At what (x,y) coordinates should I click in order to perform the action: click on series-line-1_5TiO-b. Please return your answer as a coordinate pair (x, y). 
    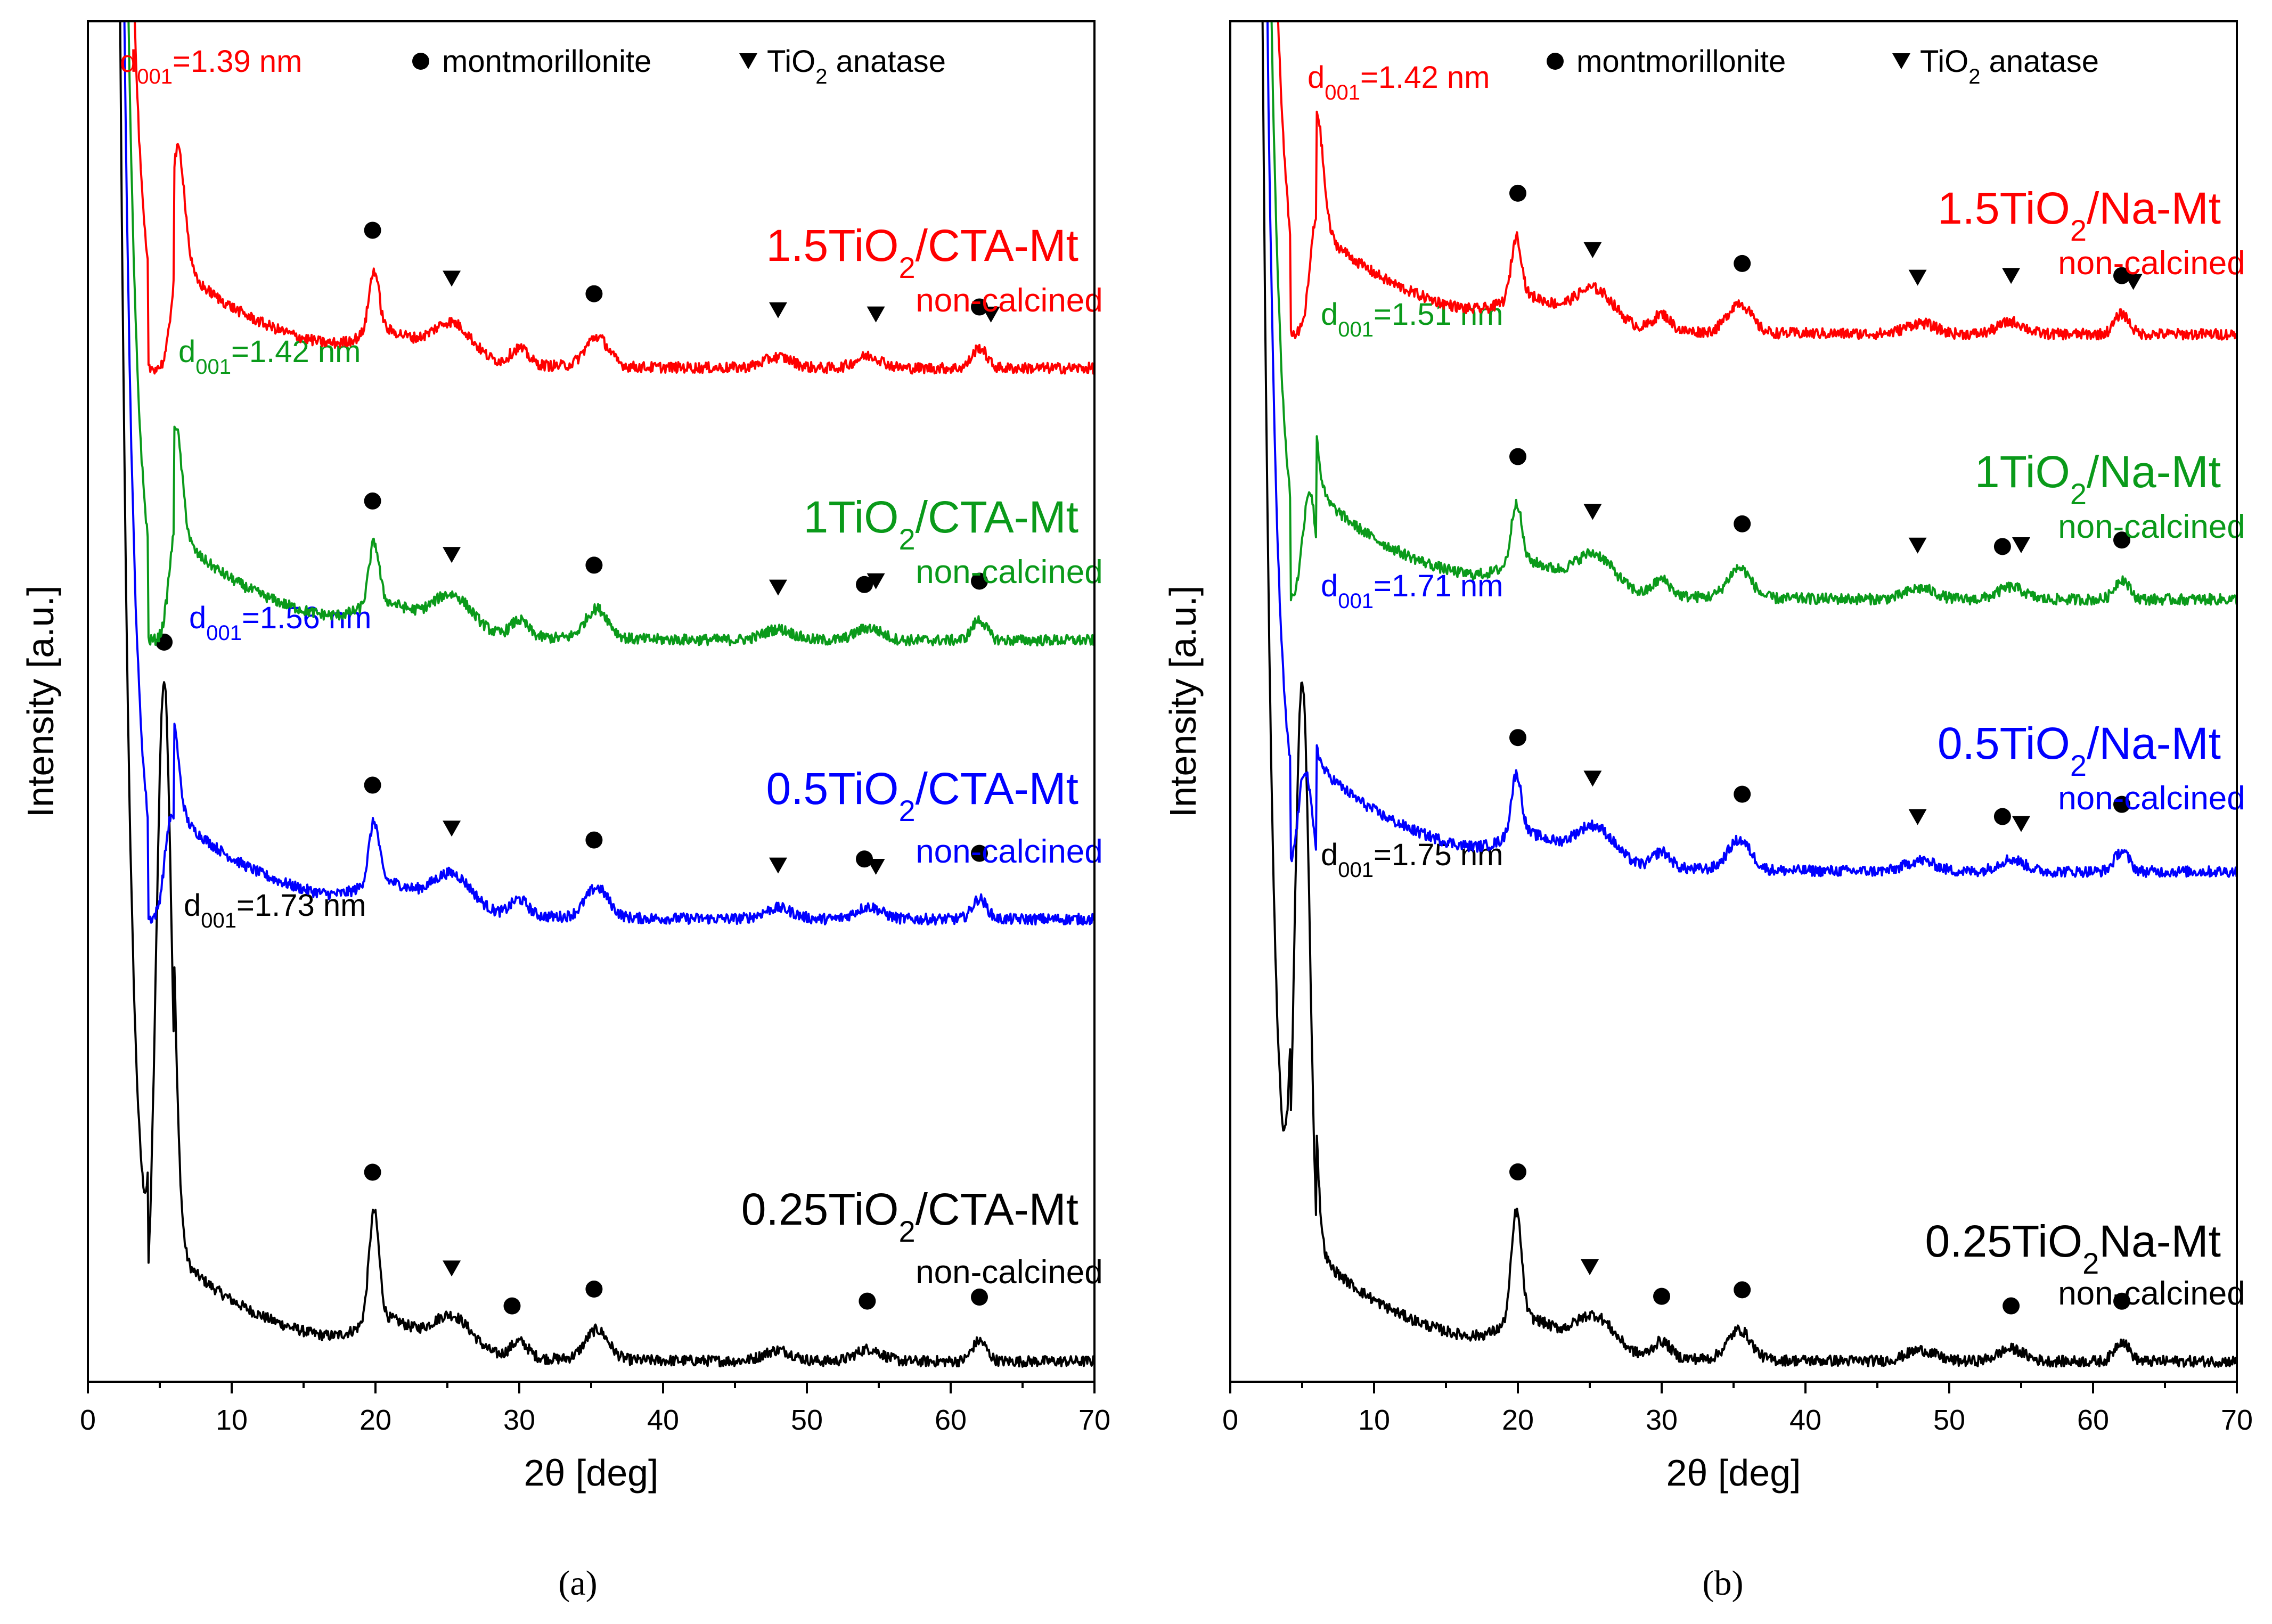
    Looking at the image, I should click on (1757, 181).